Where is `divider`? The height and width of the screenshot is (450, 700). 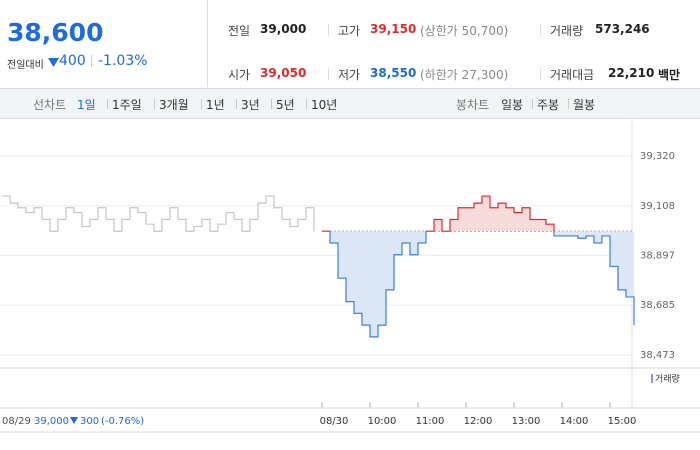 divider is located at coordinates (91, 61).